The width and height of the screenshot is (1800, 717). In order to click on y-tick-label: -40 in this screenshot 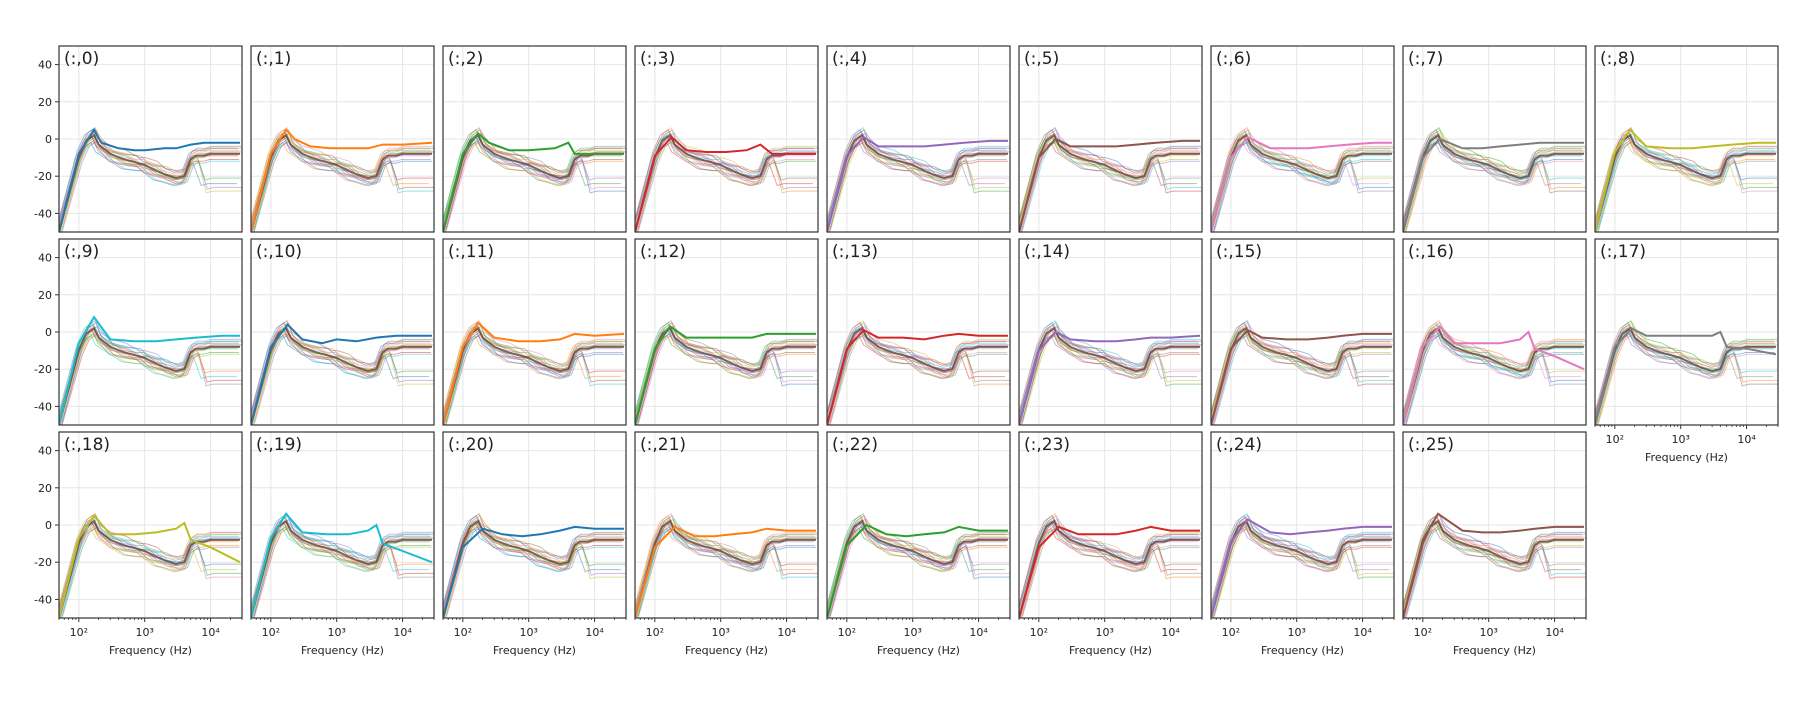, I will do `click(43, 599)`.